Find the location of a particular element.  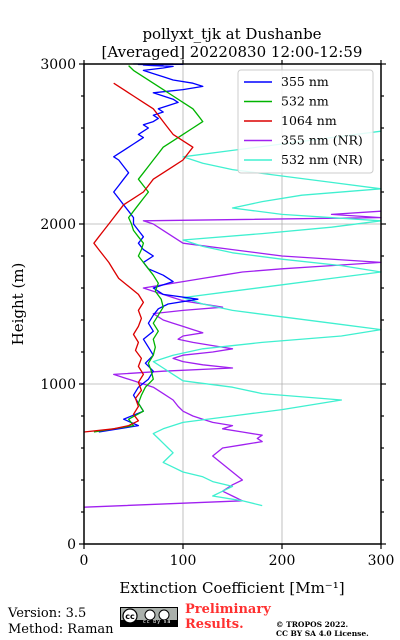

legend-box is located at coordinates (305, 121).